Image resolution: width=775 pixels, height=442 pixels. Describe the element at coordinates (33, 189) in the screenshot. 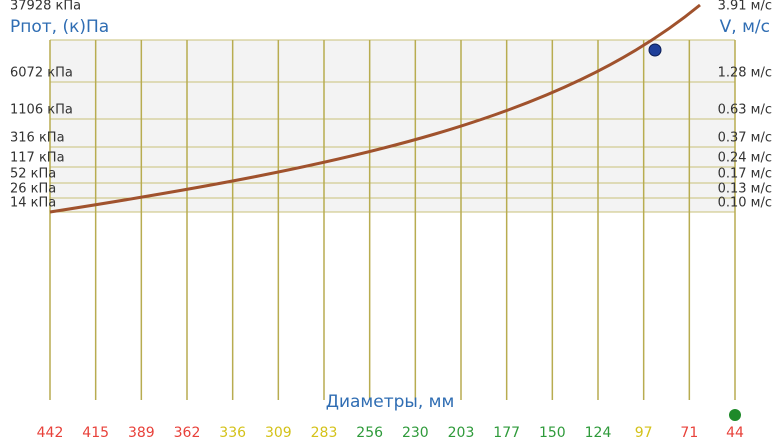

I see `pressure-label: 26 кПа` at that location.